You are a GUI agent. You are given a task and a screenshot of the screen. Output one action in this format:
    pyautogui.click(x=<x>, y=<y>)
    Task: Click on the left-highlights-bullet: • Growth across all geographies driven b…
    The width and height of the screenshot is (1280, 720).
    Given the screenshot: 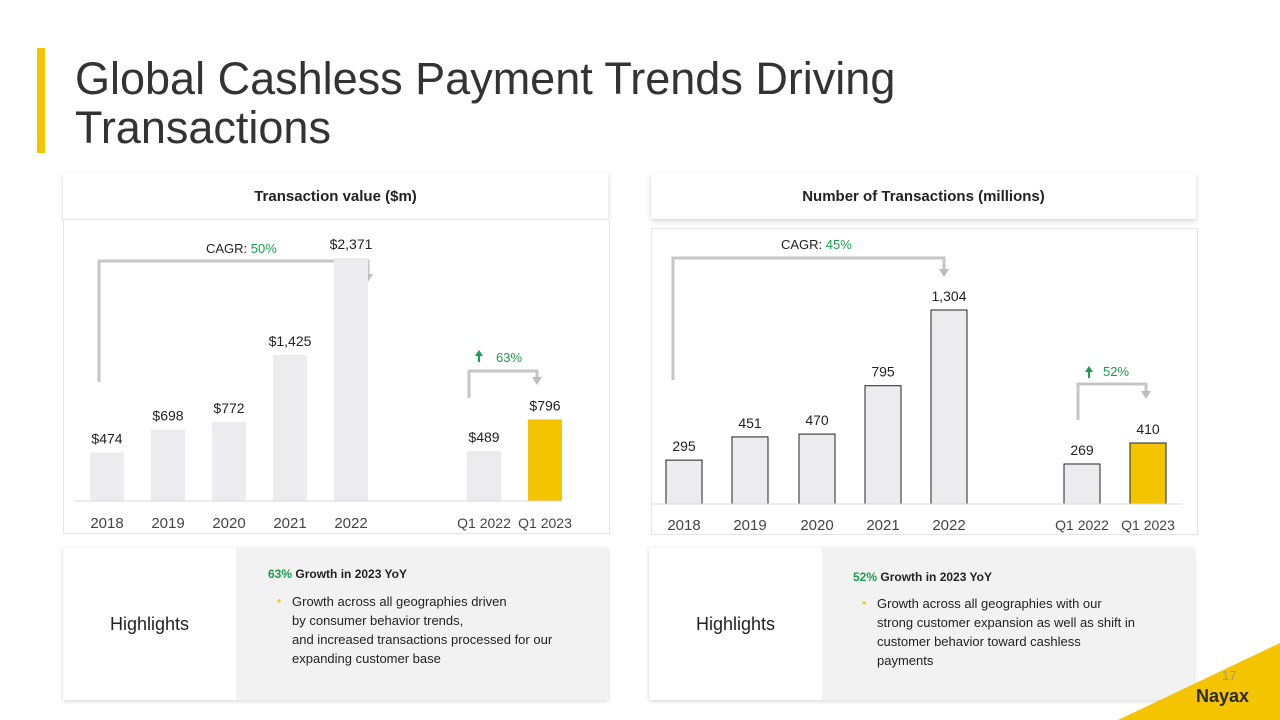 What is the action you would take?
    pyautogui.click(x=415, y=630)
    